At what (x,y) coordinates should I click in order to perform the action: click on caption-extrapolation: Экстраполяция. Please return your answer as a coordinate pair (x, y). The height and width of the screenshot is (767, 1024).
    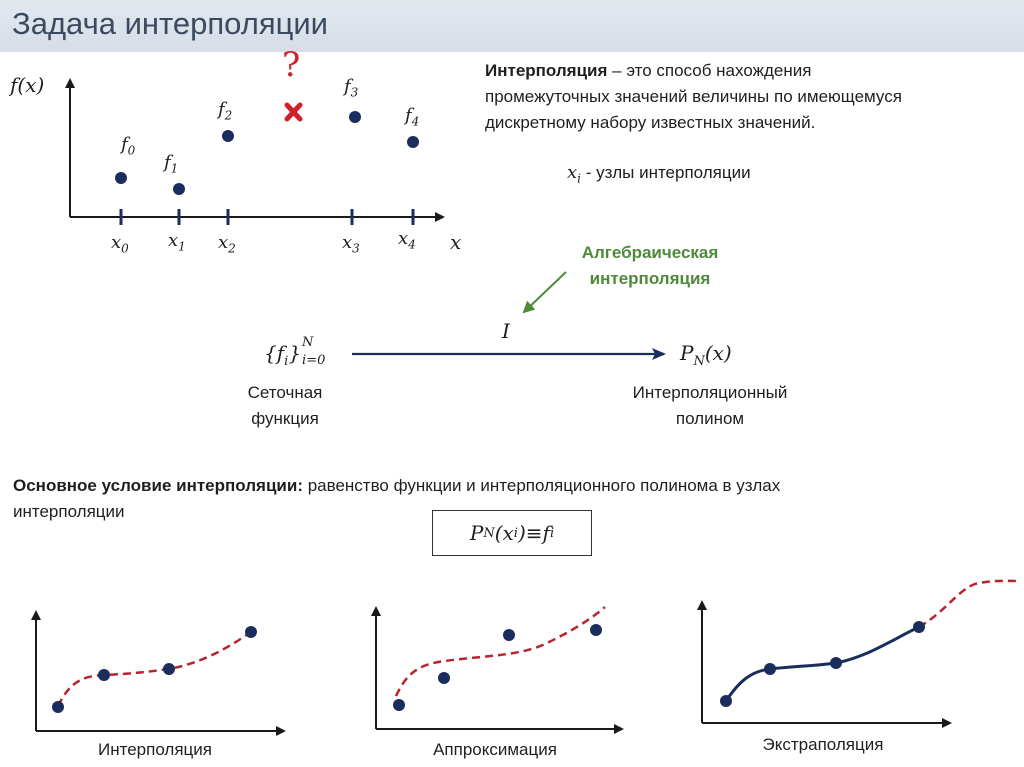
    Looking at the image, I should click on (823, 744).